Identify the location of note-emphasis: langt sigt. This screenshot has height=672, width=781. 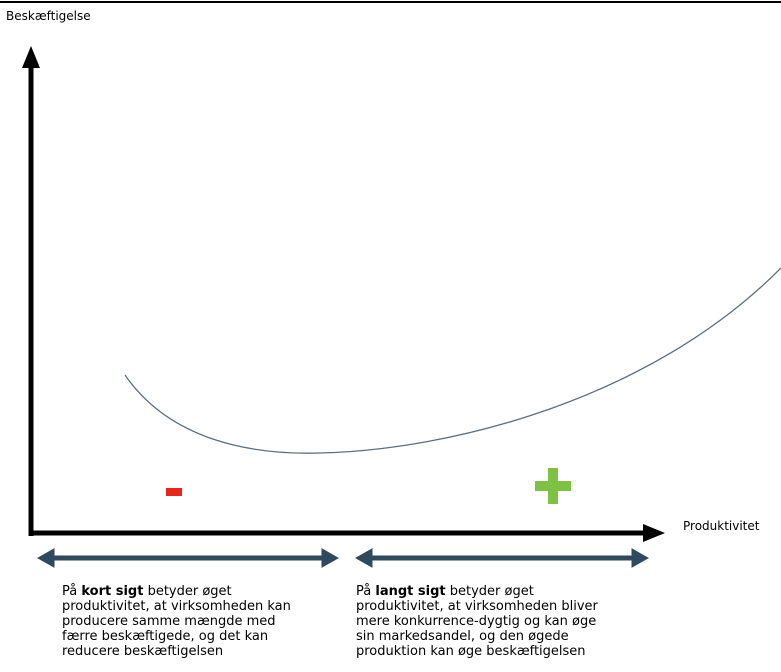
(410, 591).